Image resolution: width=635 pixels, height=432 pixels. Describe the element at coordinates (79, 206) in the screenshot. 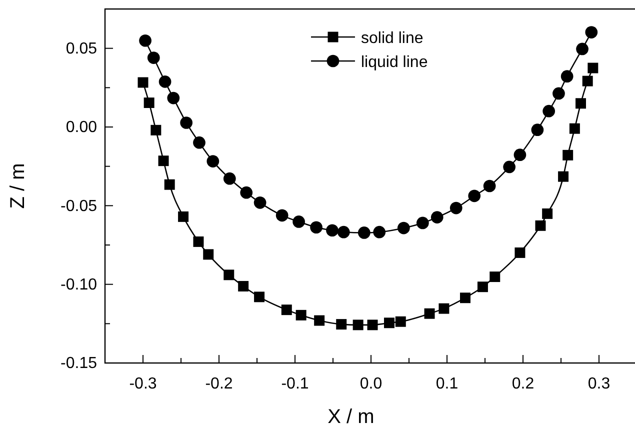

I see `y-tick-label: -0.05` at that location.